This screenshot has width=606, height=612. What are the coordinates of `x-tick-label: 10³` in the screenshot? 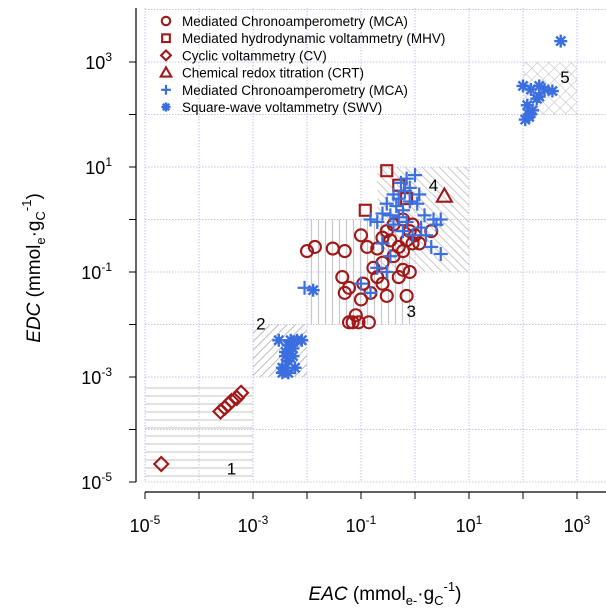 It's located at (577, 524).